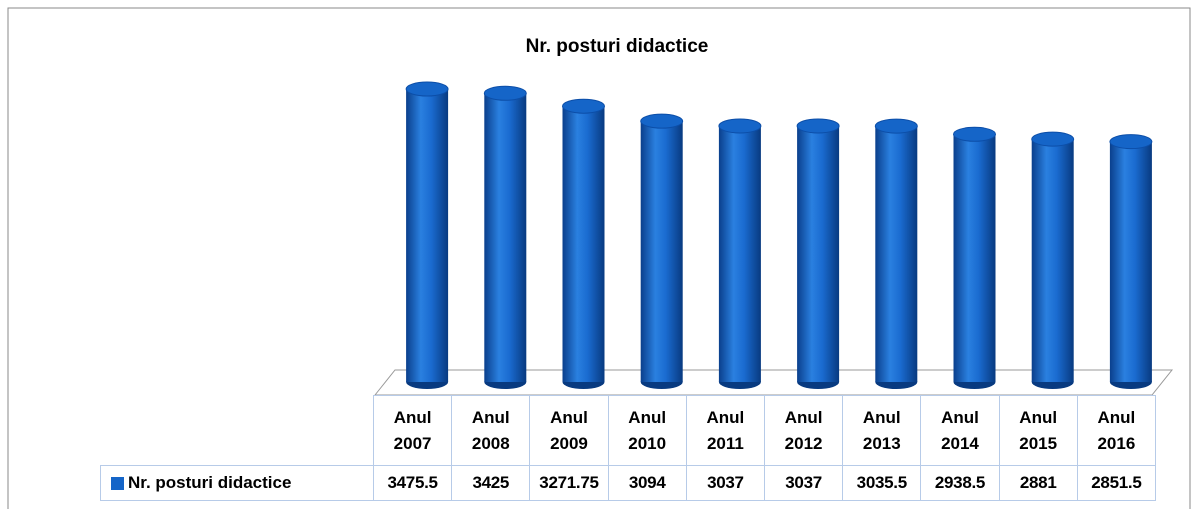  What do you see at coordinates (725, 430) in the screenshot?
I see `category-label: Anul 2011` at bounding box center [725, 430].